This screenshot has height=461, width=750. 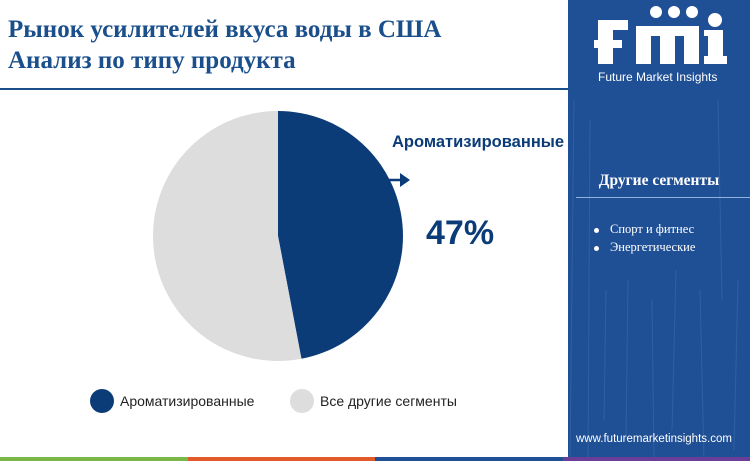 I want to click on legend-label-other: Все другие сегменты, so click(x=388, y=401).